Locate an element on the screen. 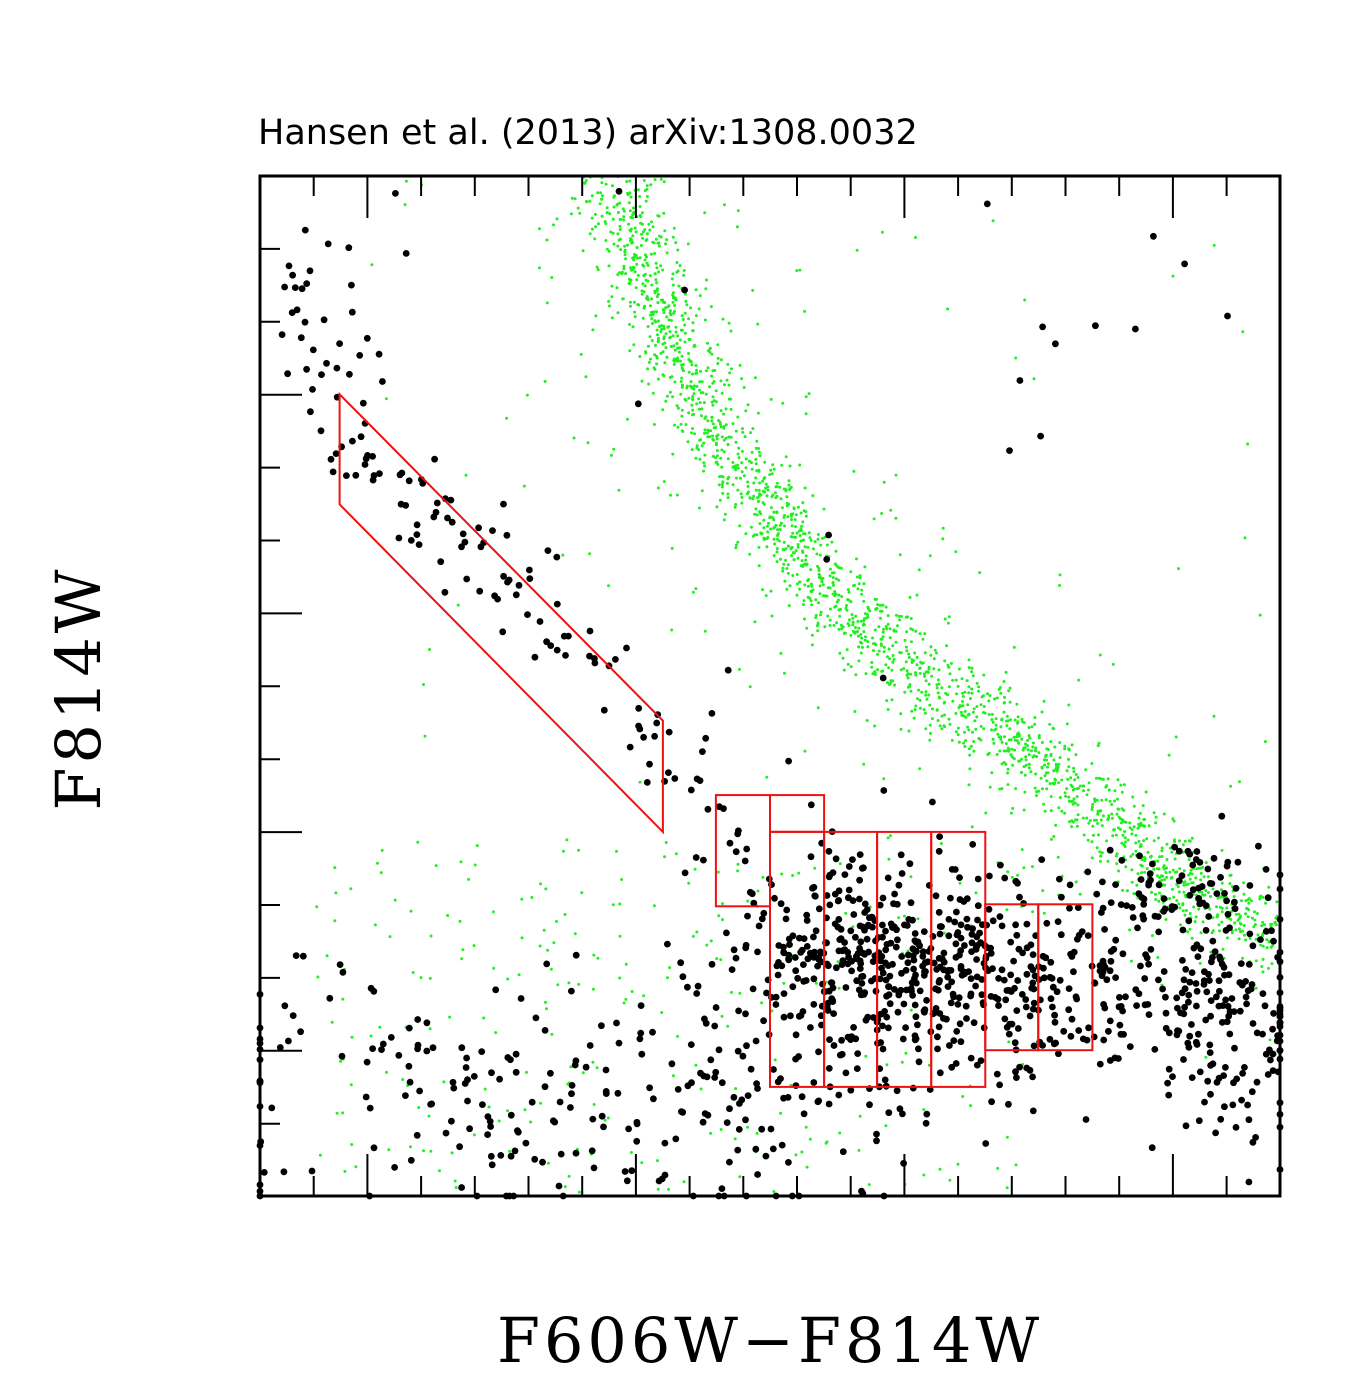 The width and height of the screenshot is (1348, 1400). white-dwarf-cooling-sequence-box is located at coordinates (501, 613).